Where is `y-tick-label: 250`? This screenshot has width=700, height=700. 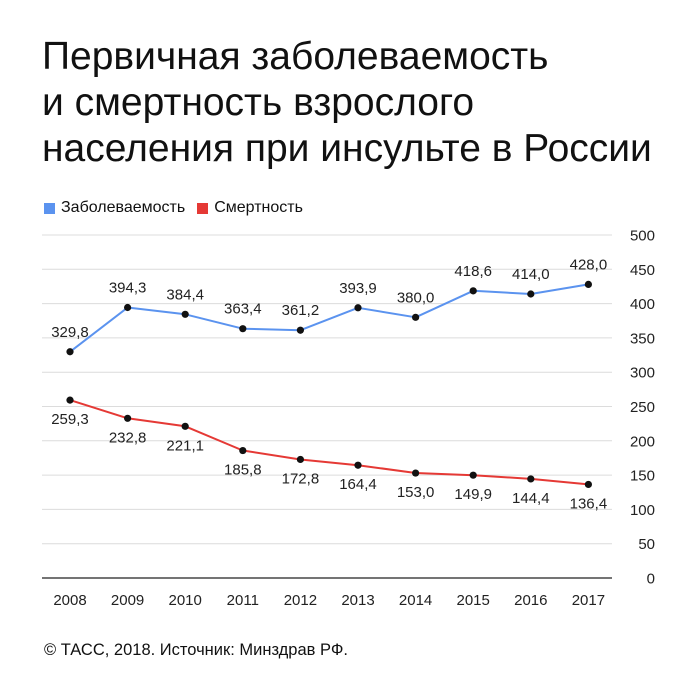
y-tick-label: 250 is located at coordinates (642, 407).